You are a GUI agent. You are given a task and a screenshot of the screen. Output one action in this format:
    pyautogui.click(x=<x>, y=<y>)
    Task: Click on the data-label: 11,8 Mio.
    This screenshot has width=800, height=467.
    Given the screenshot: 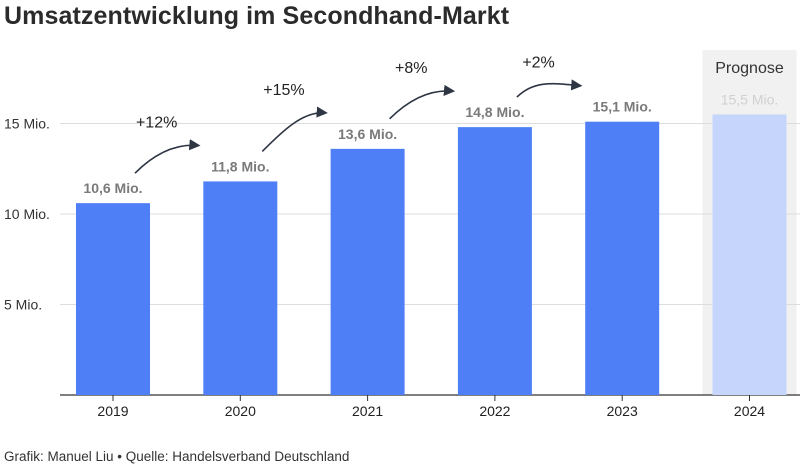 What is the action you would take?
    pyautogui.click(x=240, y=166)
    